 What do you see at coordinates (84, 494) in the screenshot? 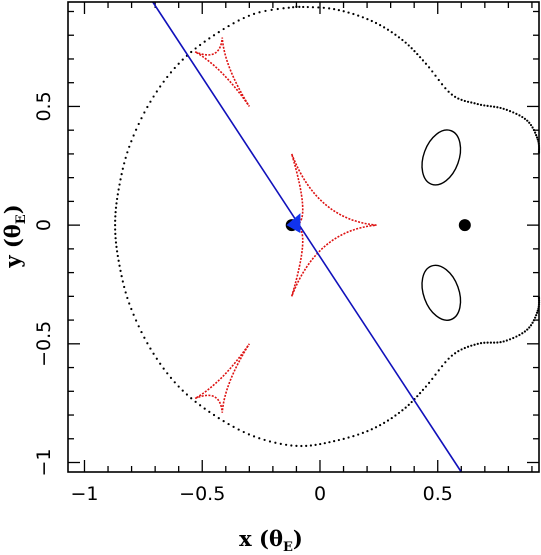
I see `x-tick-label: −1` at bounding box center [84, 494].